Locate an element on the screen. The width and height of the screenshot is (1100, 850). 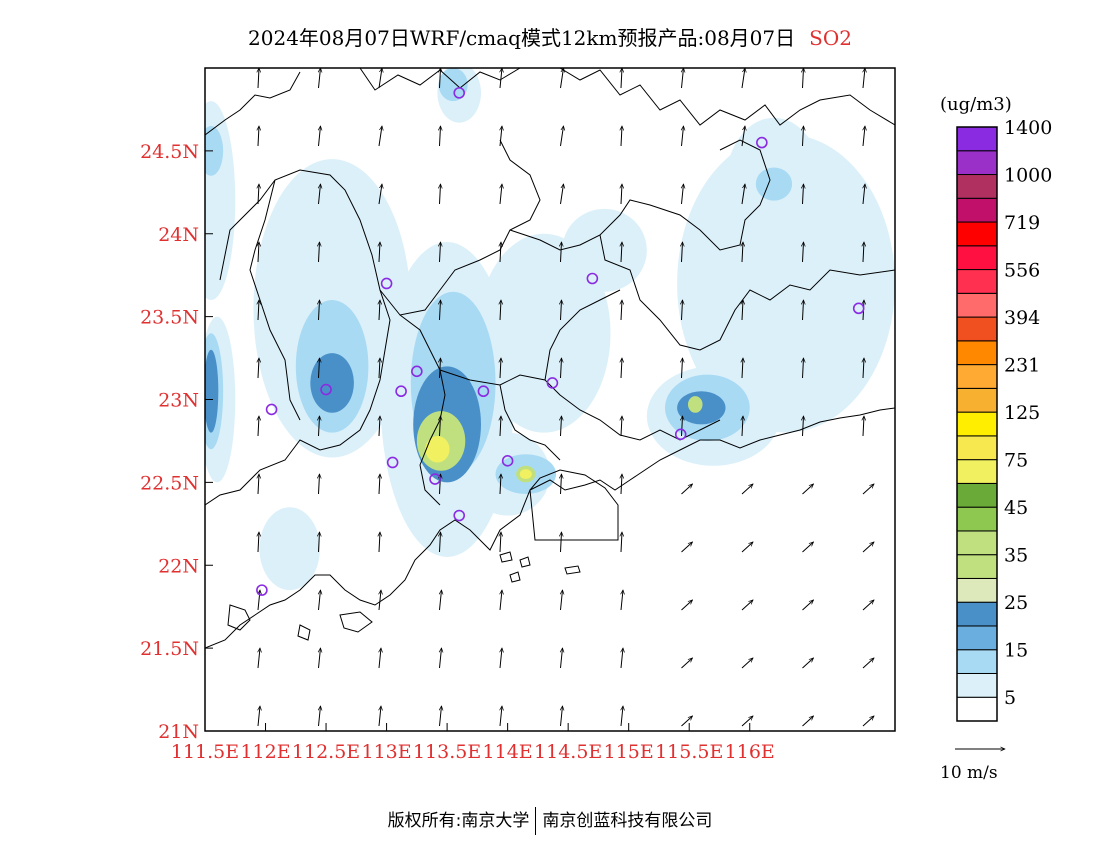
color-legend: 5 15 25 35 45 75 125 231 394 556 719 1000 1400 is located at coordinates (1004, 419).